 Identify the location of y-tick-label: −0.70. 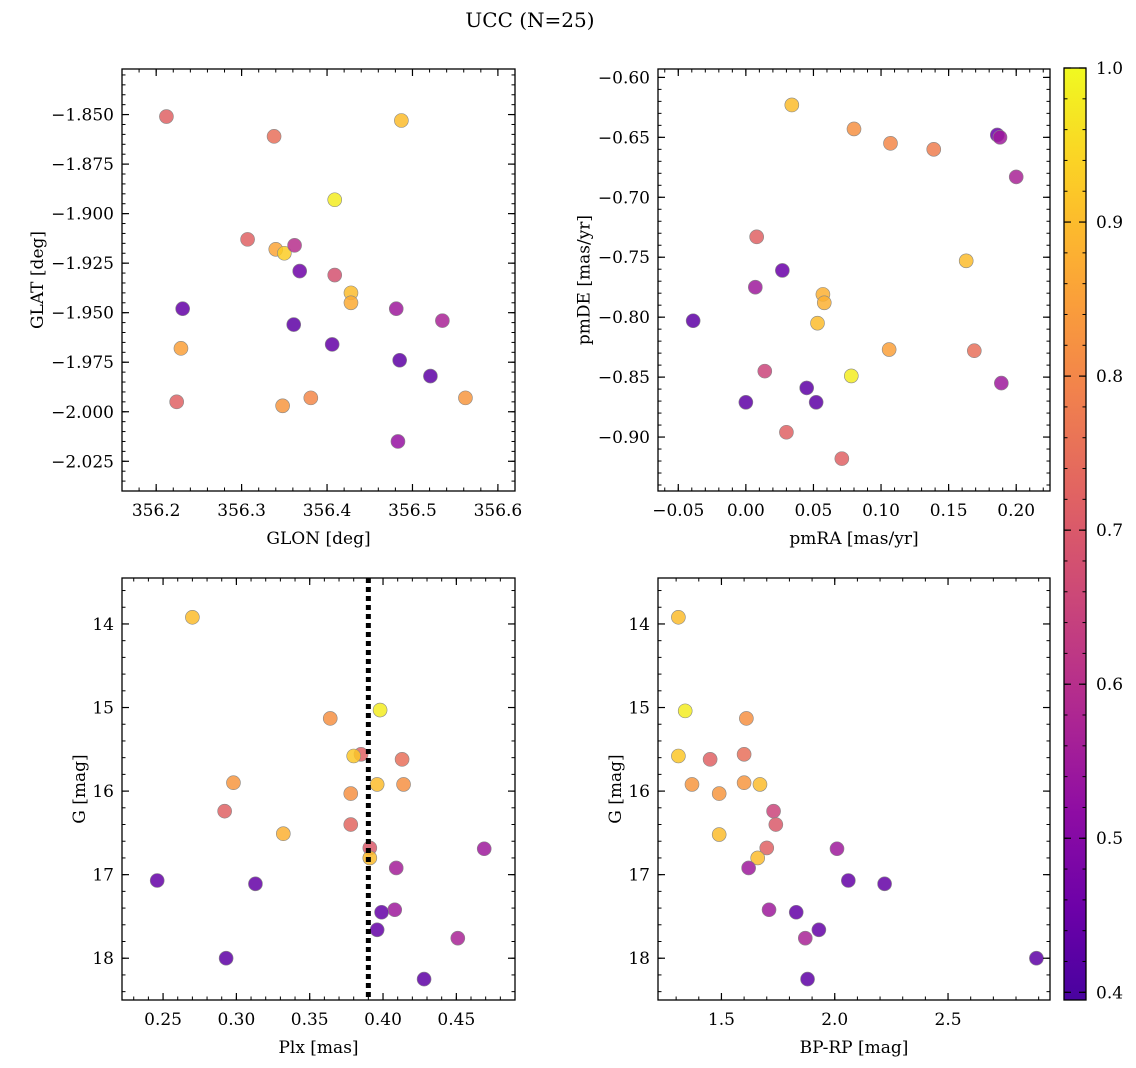
(624, 198).